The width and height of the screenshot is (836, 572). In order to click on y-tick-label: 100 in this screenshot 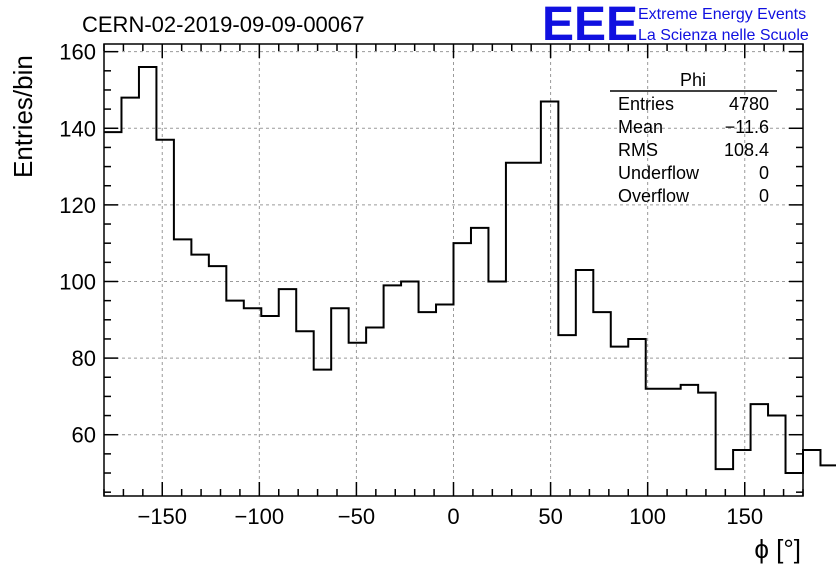, I will do `click(77, 281)`.